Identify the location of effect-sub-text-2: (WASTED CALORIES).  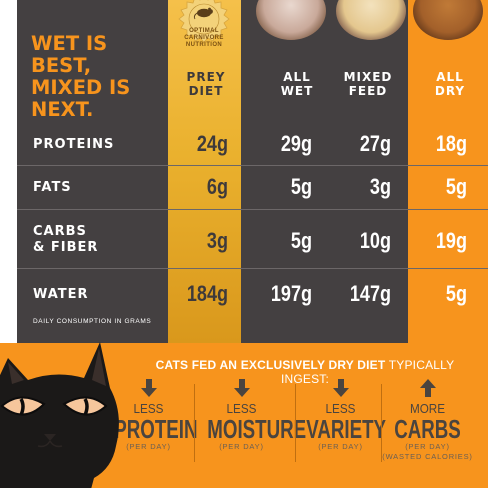
(427, 456).